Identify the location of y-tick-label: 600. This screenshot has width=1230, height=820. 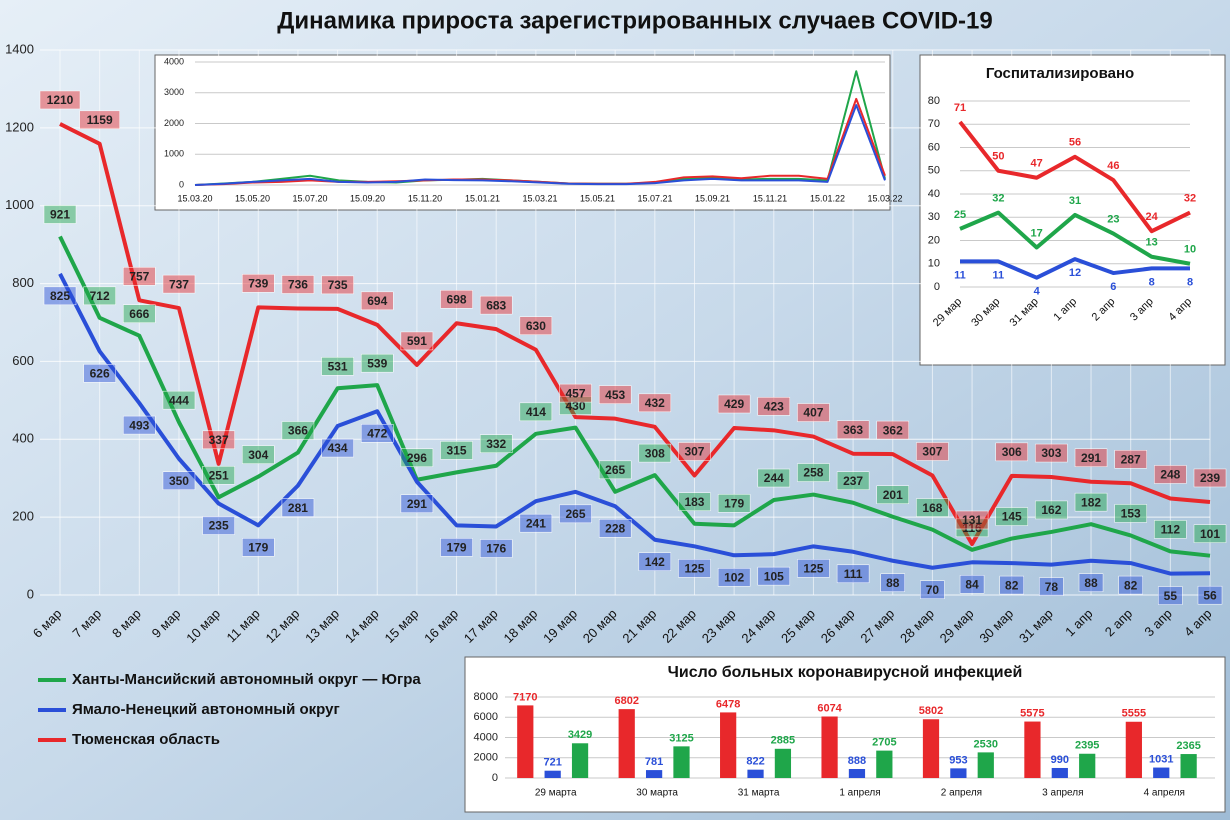
(23, 360).